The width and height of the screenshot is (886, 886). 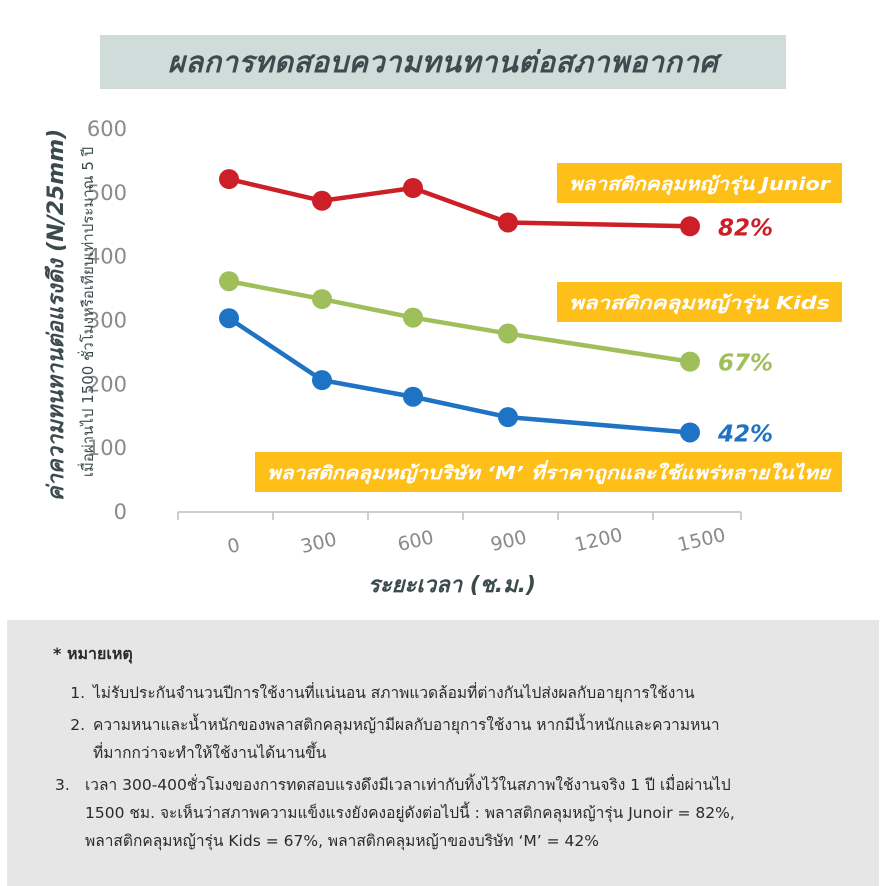 I want to click on note-number: 3., so click(x=62, y=785).